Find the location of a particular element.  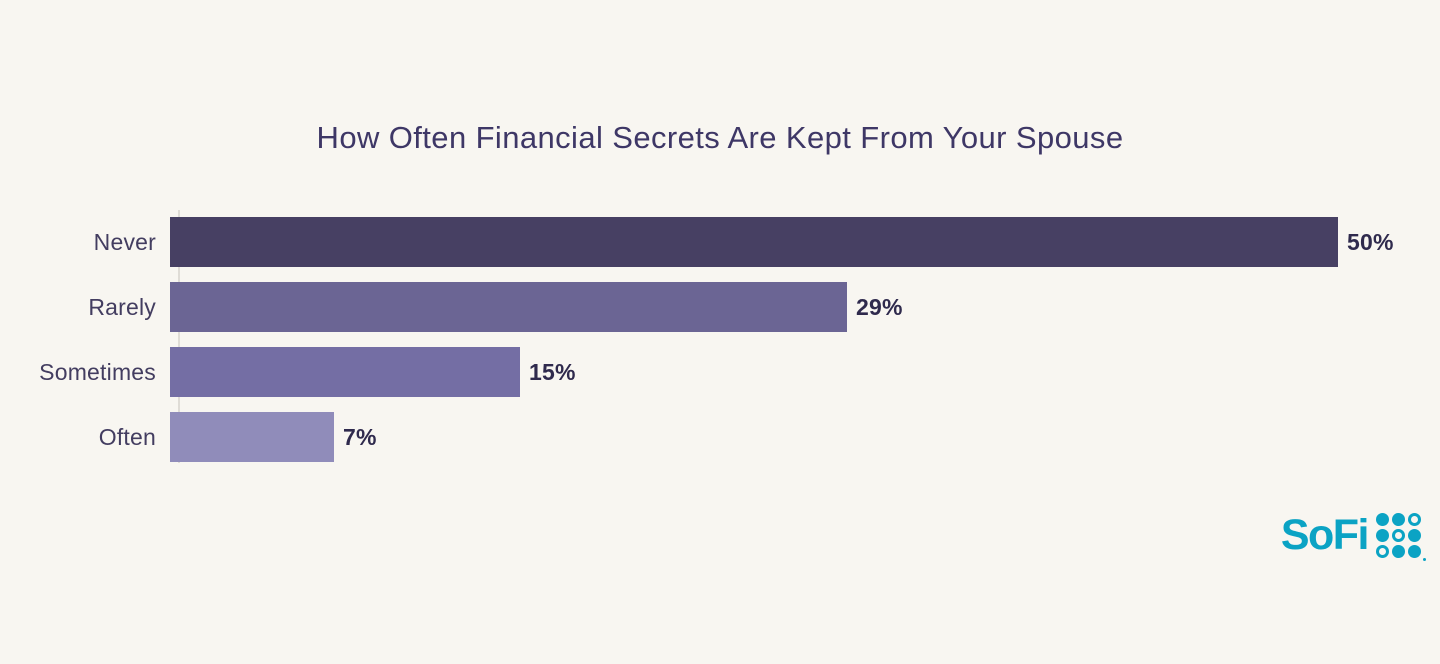

value-label: 50% is located at coordinates (1370, 241).